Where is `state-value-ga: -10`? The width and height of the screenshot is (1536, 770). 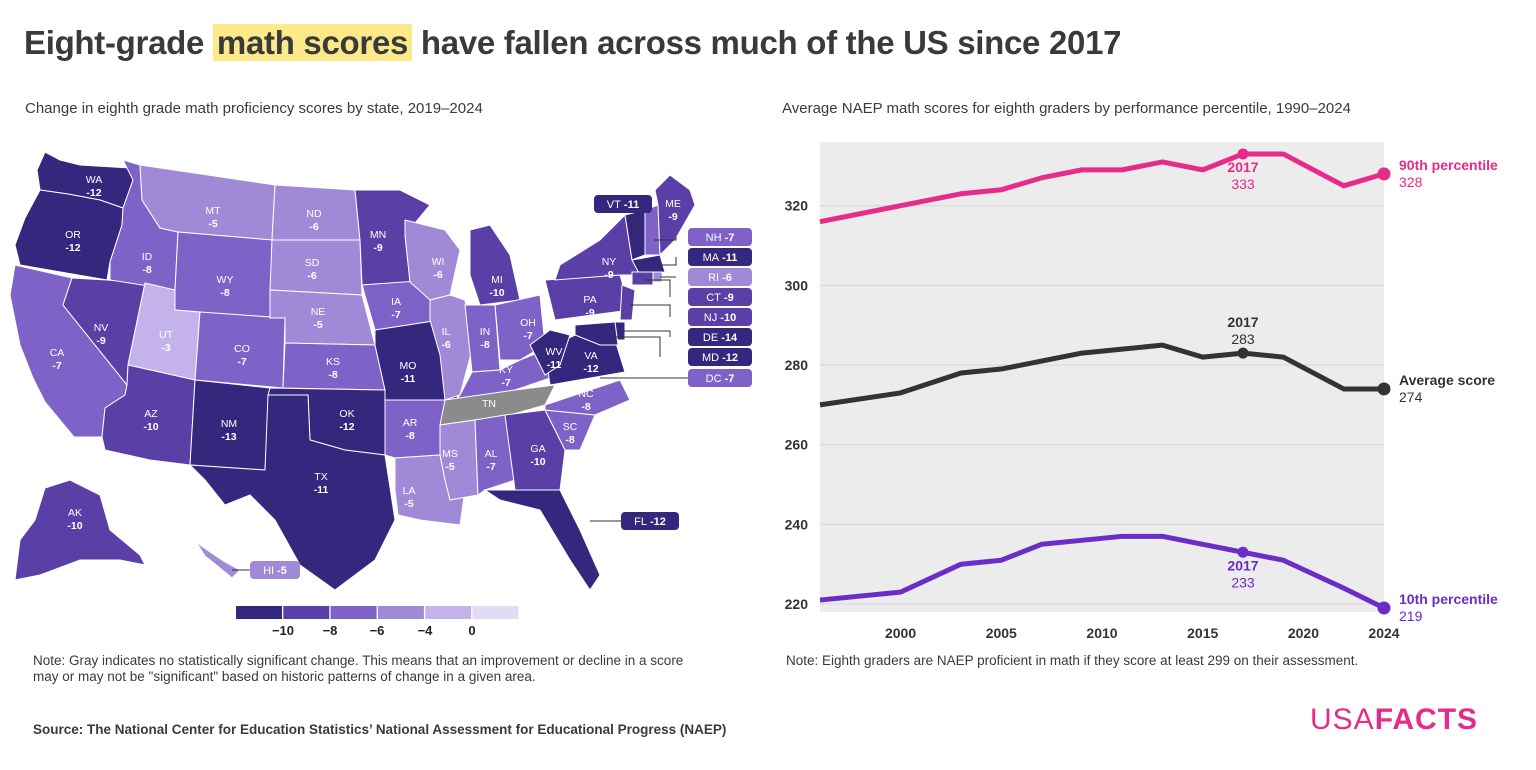 state-value-ga: -10 is located at coordinates (537, 462).